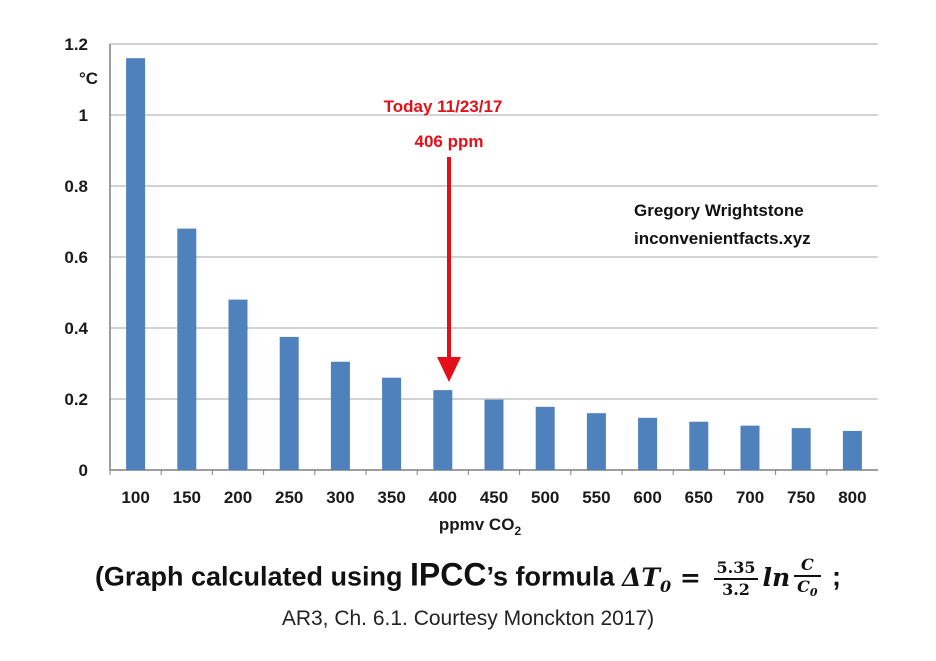 The width and height of the screenshot is (936, 661). What do you see at coordinates (238, 497) in the screenshot?
I see `x-tick-label: 200` at bounding box center [238, 497].